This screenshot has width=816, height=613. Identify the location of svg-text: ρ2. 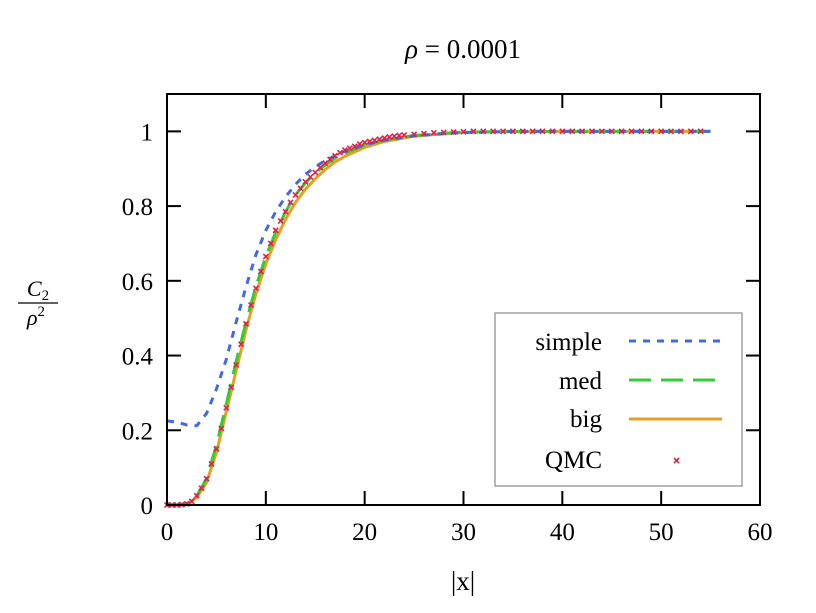
(35, 317).